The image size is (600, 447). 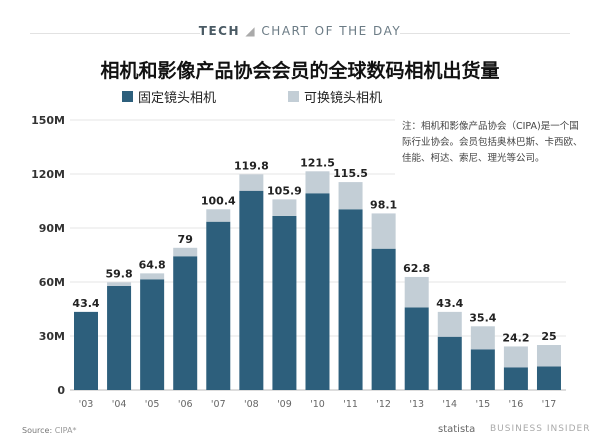 What do you see at coordinates (383, 204) in the screenshot?
I see `data-label: 98.1` at bounding box center [383, 204].